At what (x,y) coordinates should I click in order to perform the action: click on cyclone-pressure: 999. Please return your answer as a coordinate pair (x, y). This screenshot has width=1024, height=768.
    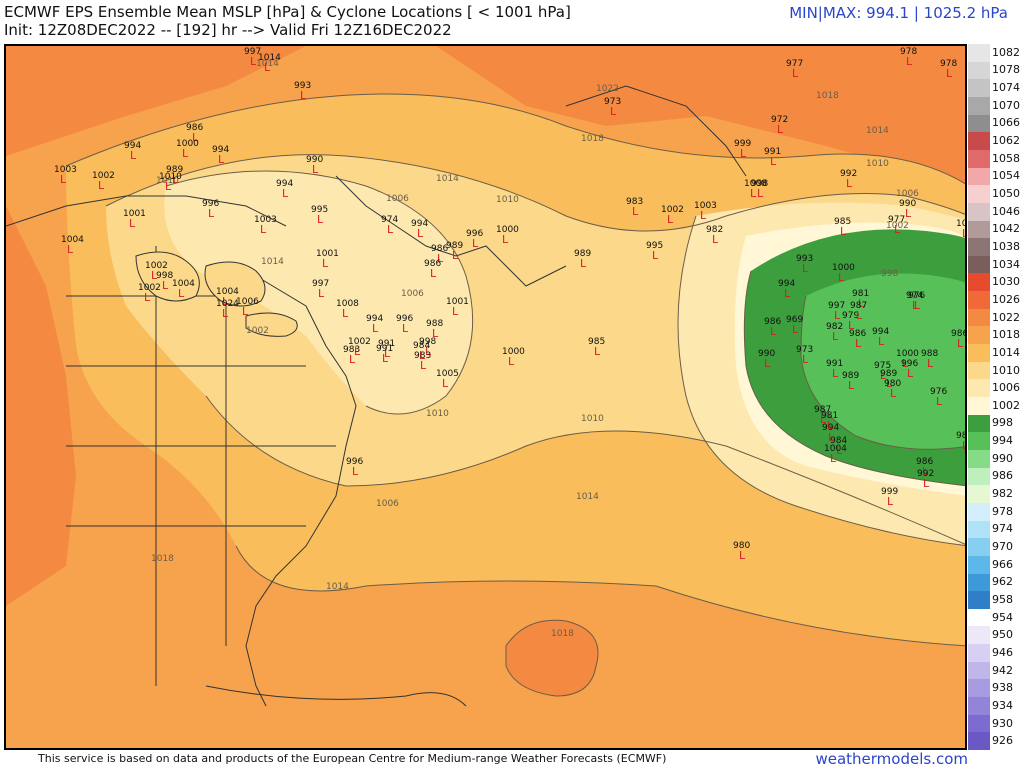
    Looking at the image, I should click on (889, 492).